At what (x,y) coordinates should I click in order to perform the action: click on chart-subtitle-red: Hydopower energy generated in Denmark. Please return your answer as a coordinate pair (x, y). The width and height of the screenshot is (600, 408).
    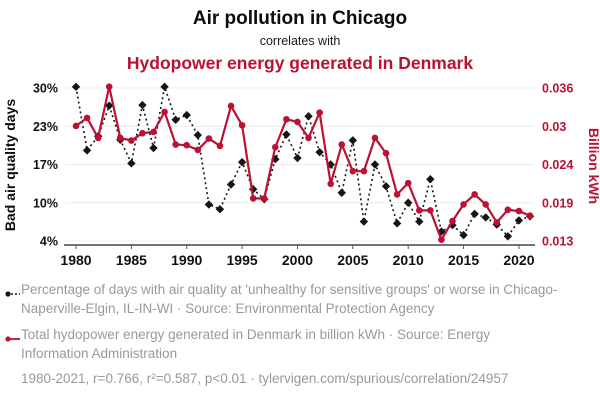
    Looking at the image, I should click on (300, 63).